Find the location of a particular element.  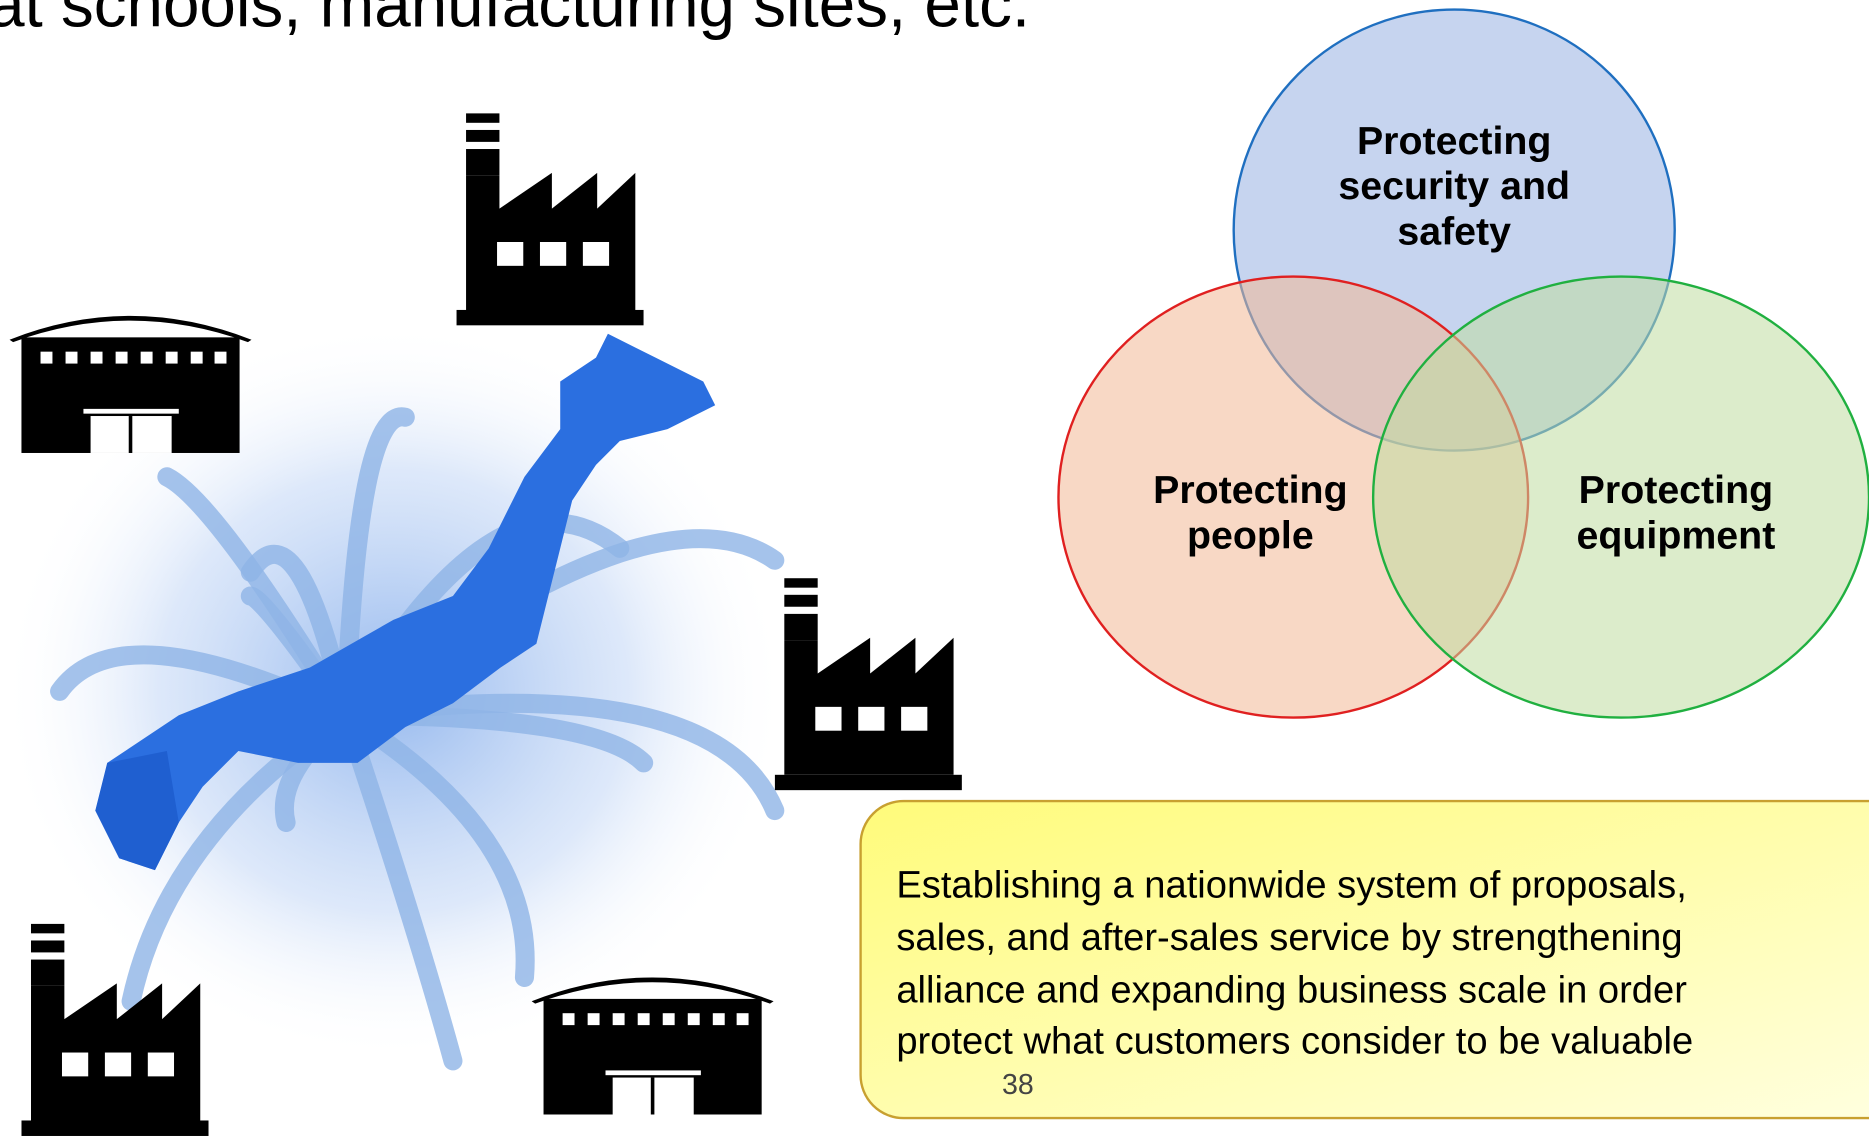

venn-label: safety is located at coordinates (1454, 231).